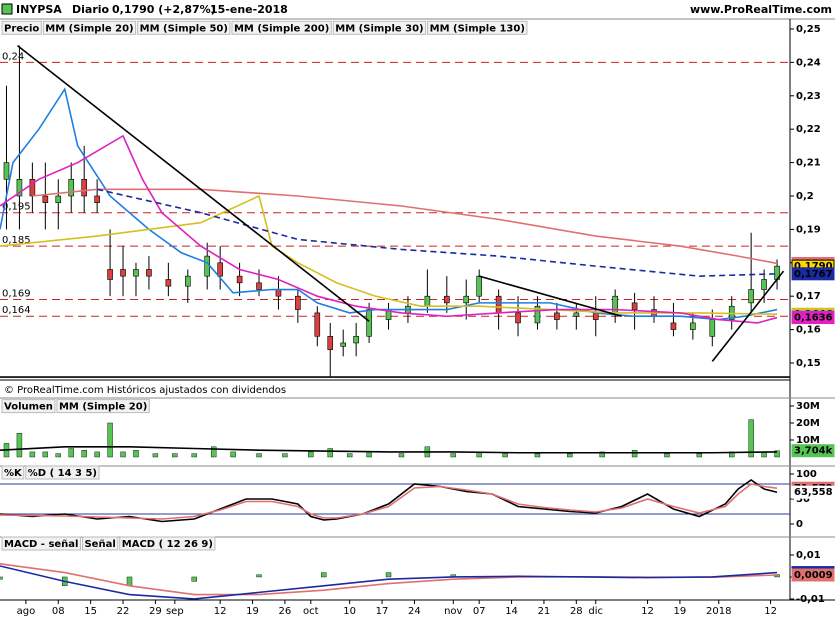 The image size is (835, 620). Describe the element at coordinates (808, 406) in the screenshot. I see `y-tick-label: 30M` at that location.